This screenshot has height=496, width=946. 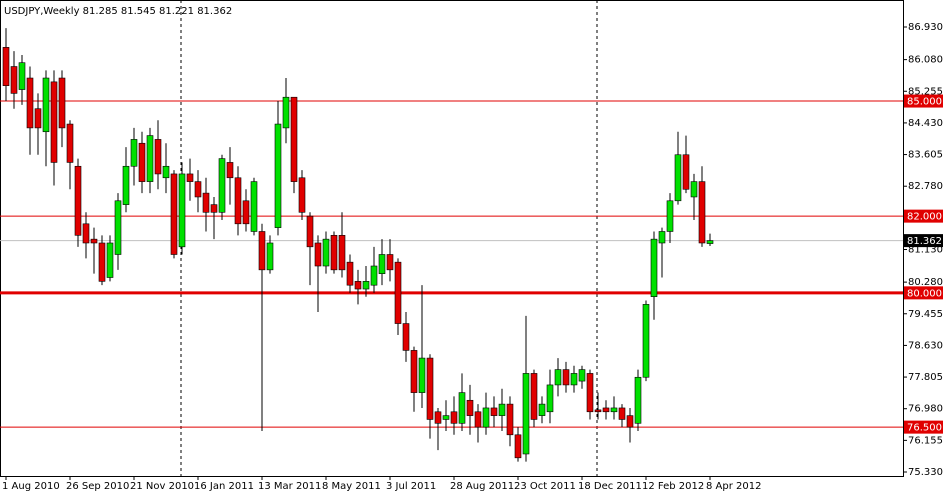 I want to click on y-tick-label: 82.780, so click(x=925, y=186).